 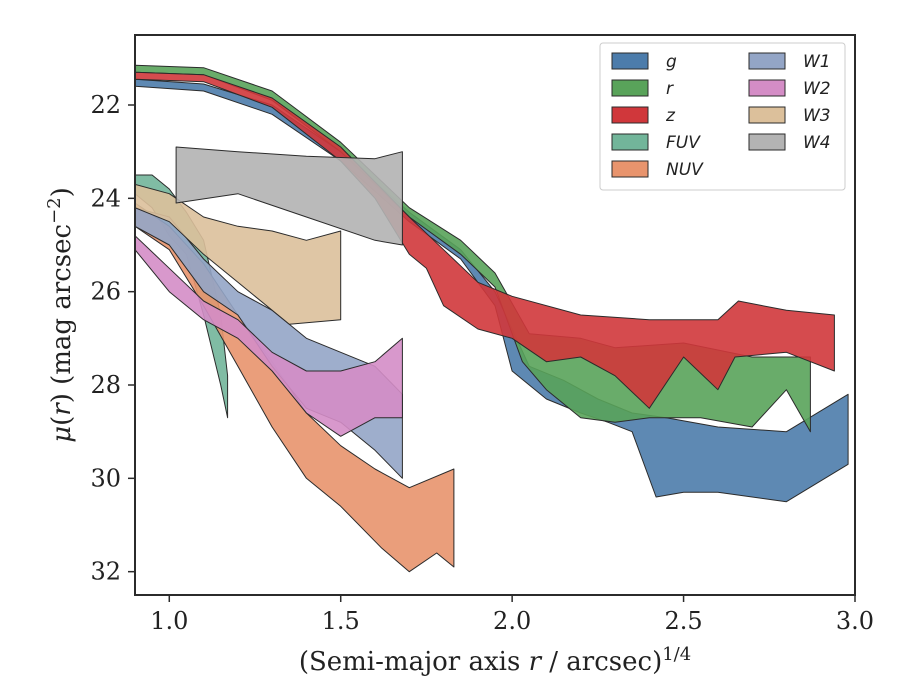 What do you see at coordinates (685, 170) in the screenshot?
I see `legend-label-nuv: NUV` at bounding box center [685, 170].